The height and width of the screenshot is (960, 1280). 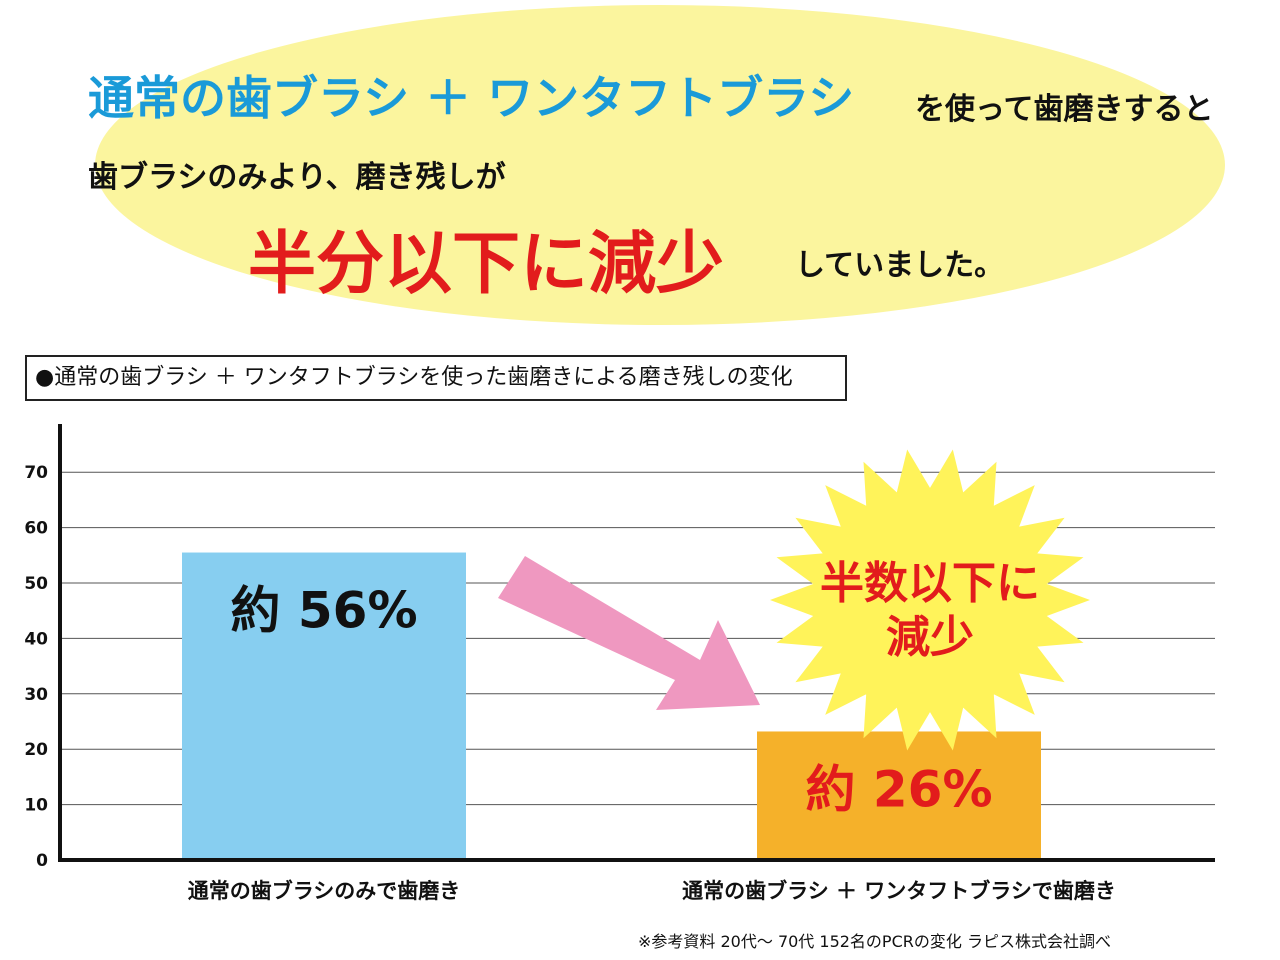 What do you see at coordinates (36, 639) in the screenshot?
I see `y-tick-label: 40` at bounding box center [36, 639].